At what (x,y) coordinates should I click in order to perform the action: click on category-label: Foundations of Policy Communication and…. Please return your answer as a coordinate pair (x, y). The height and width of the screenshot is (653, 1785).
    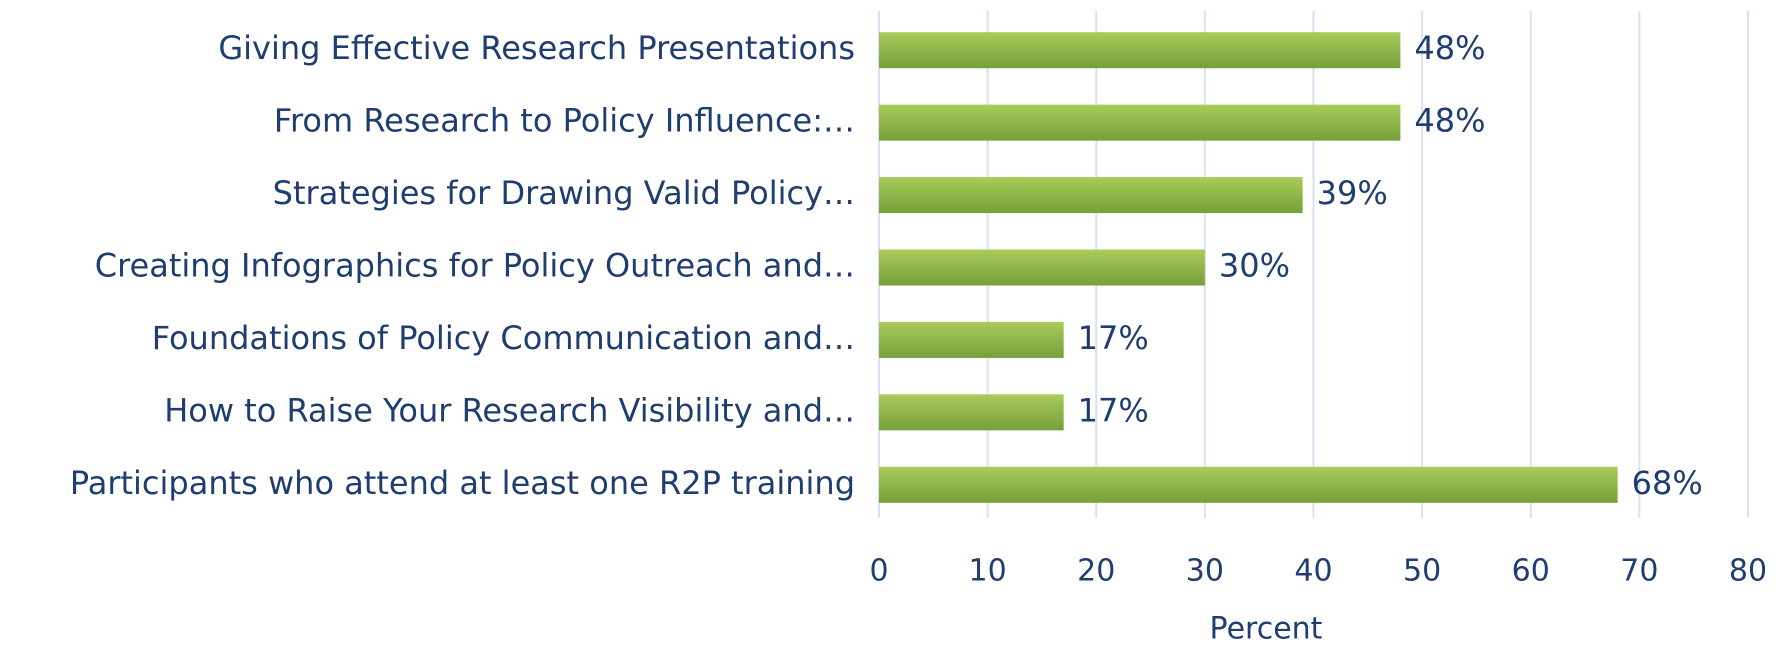
    Looking at the image, I should click on (503, 338).